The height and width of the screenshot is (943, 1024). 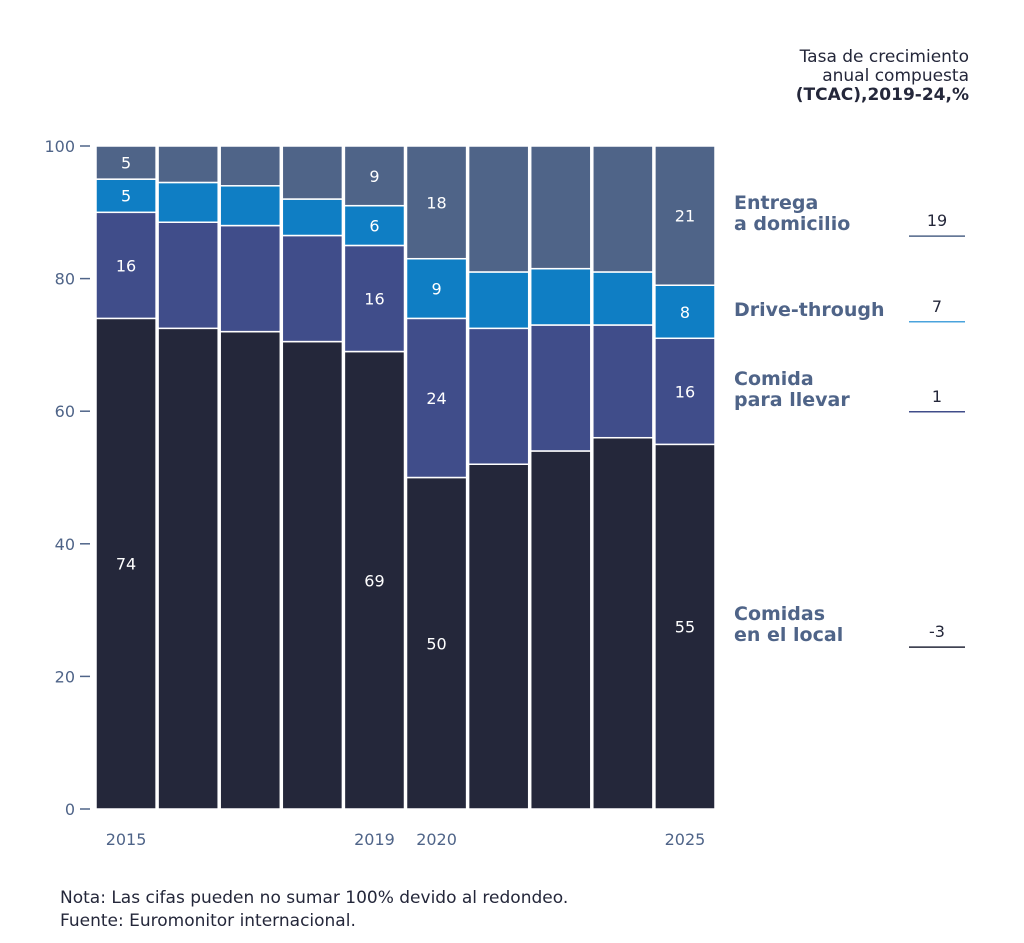 What do you see at coordinates (779, 614) in the screenshot?
I see `legend-label: Comidas` at bounding box center [779, 614].